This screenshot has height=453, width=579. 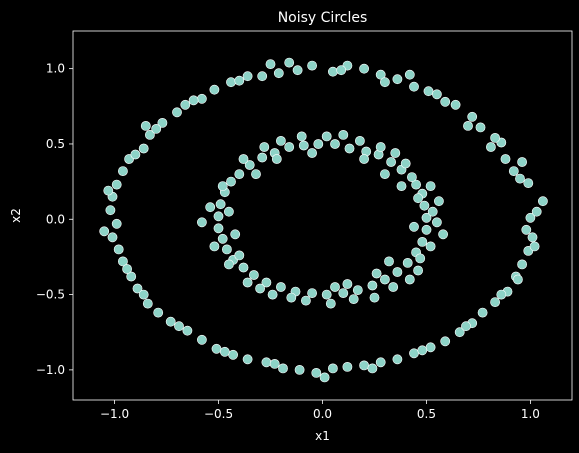 I want to click on x-tick-label: 0.5, so click(x=426, y=414).